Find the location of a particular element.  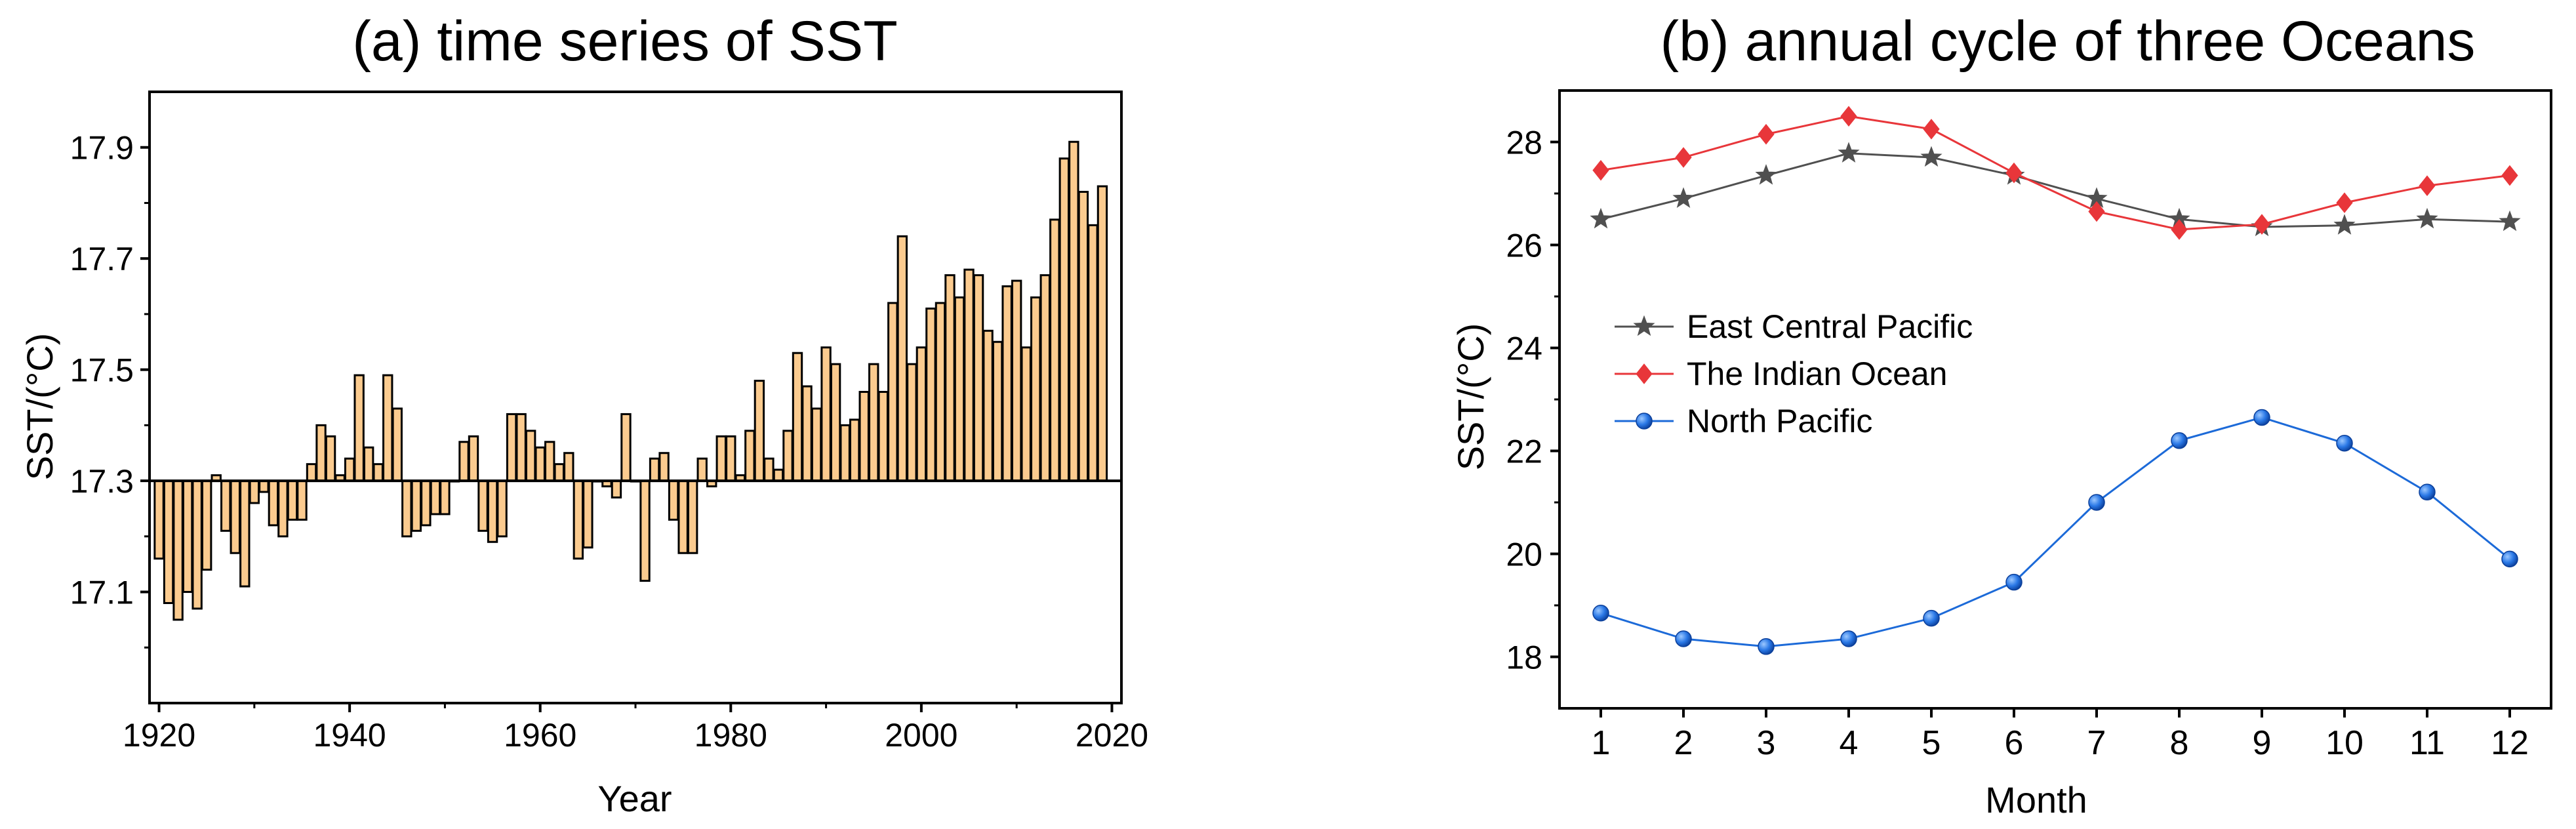

x-tick-label-2: 2 is located at coordinates (1683, 743).